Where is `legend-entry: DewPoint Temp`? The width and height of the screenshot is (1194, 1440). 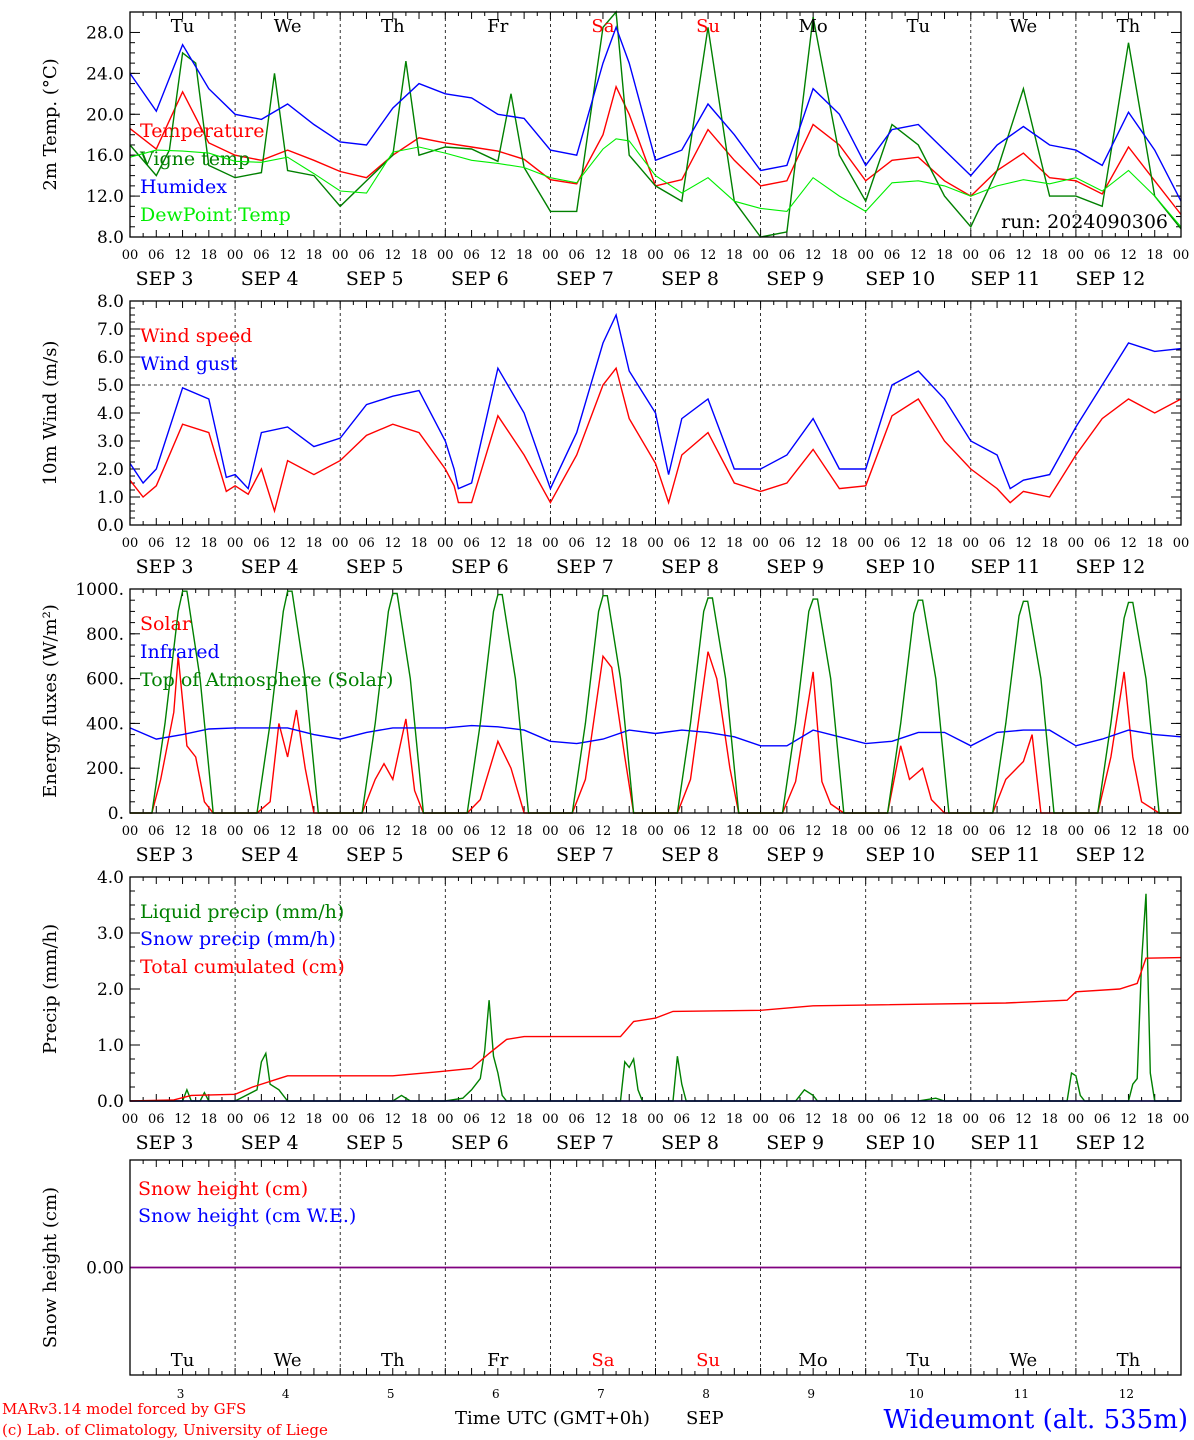 legend-entry: DewPoint Temp is located at coordinates (215, 215).